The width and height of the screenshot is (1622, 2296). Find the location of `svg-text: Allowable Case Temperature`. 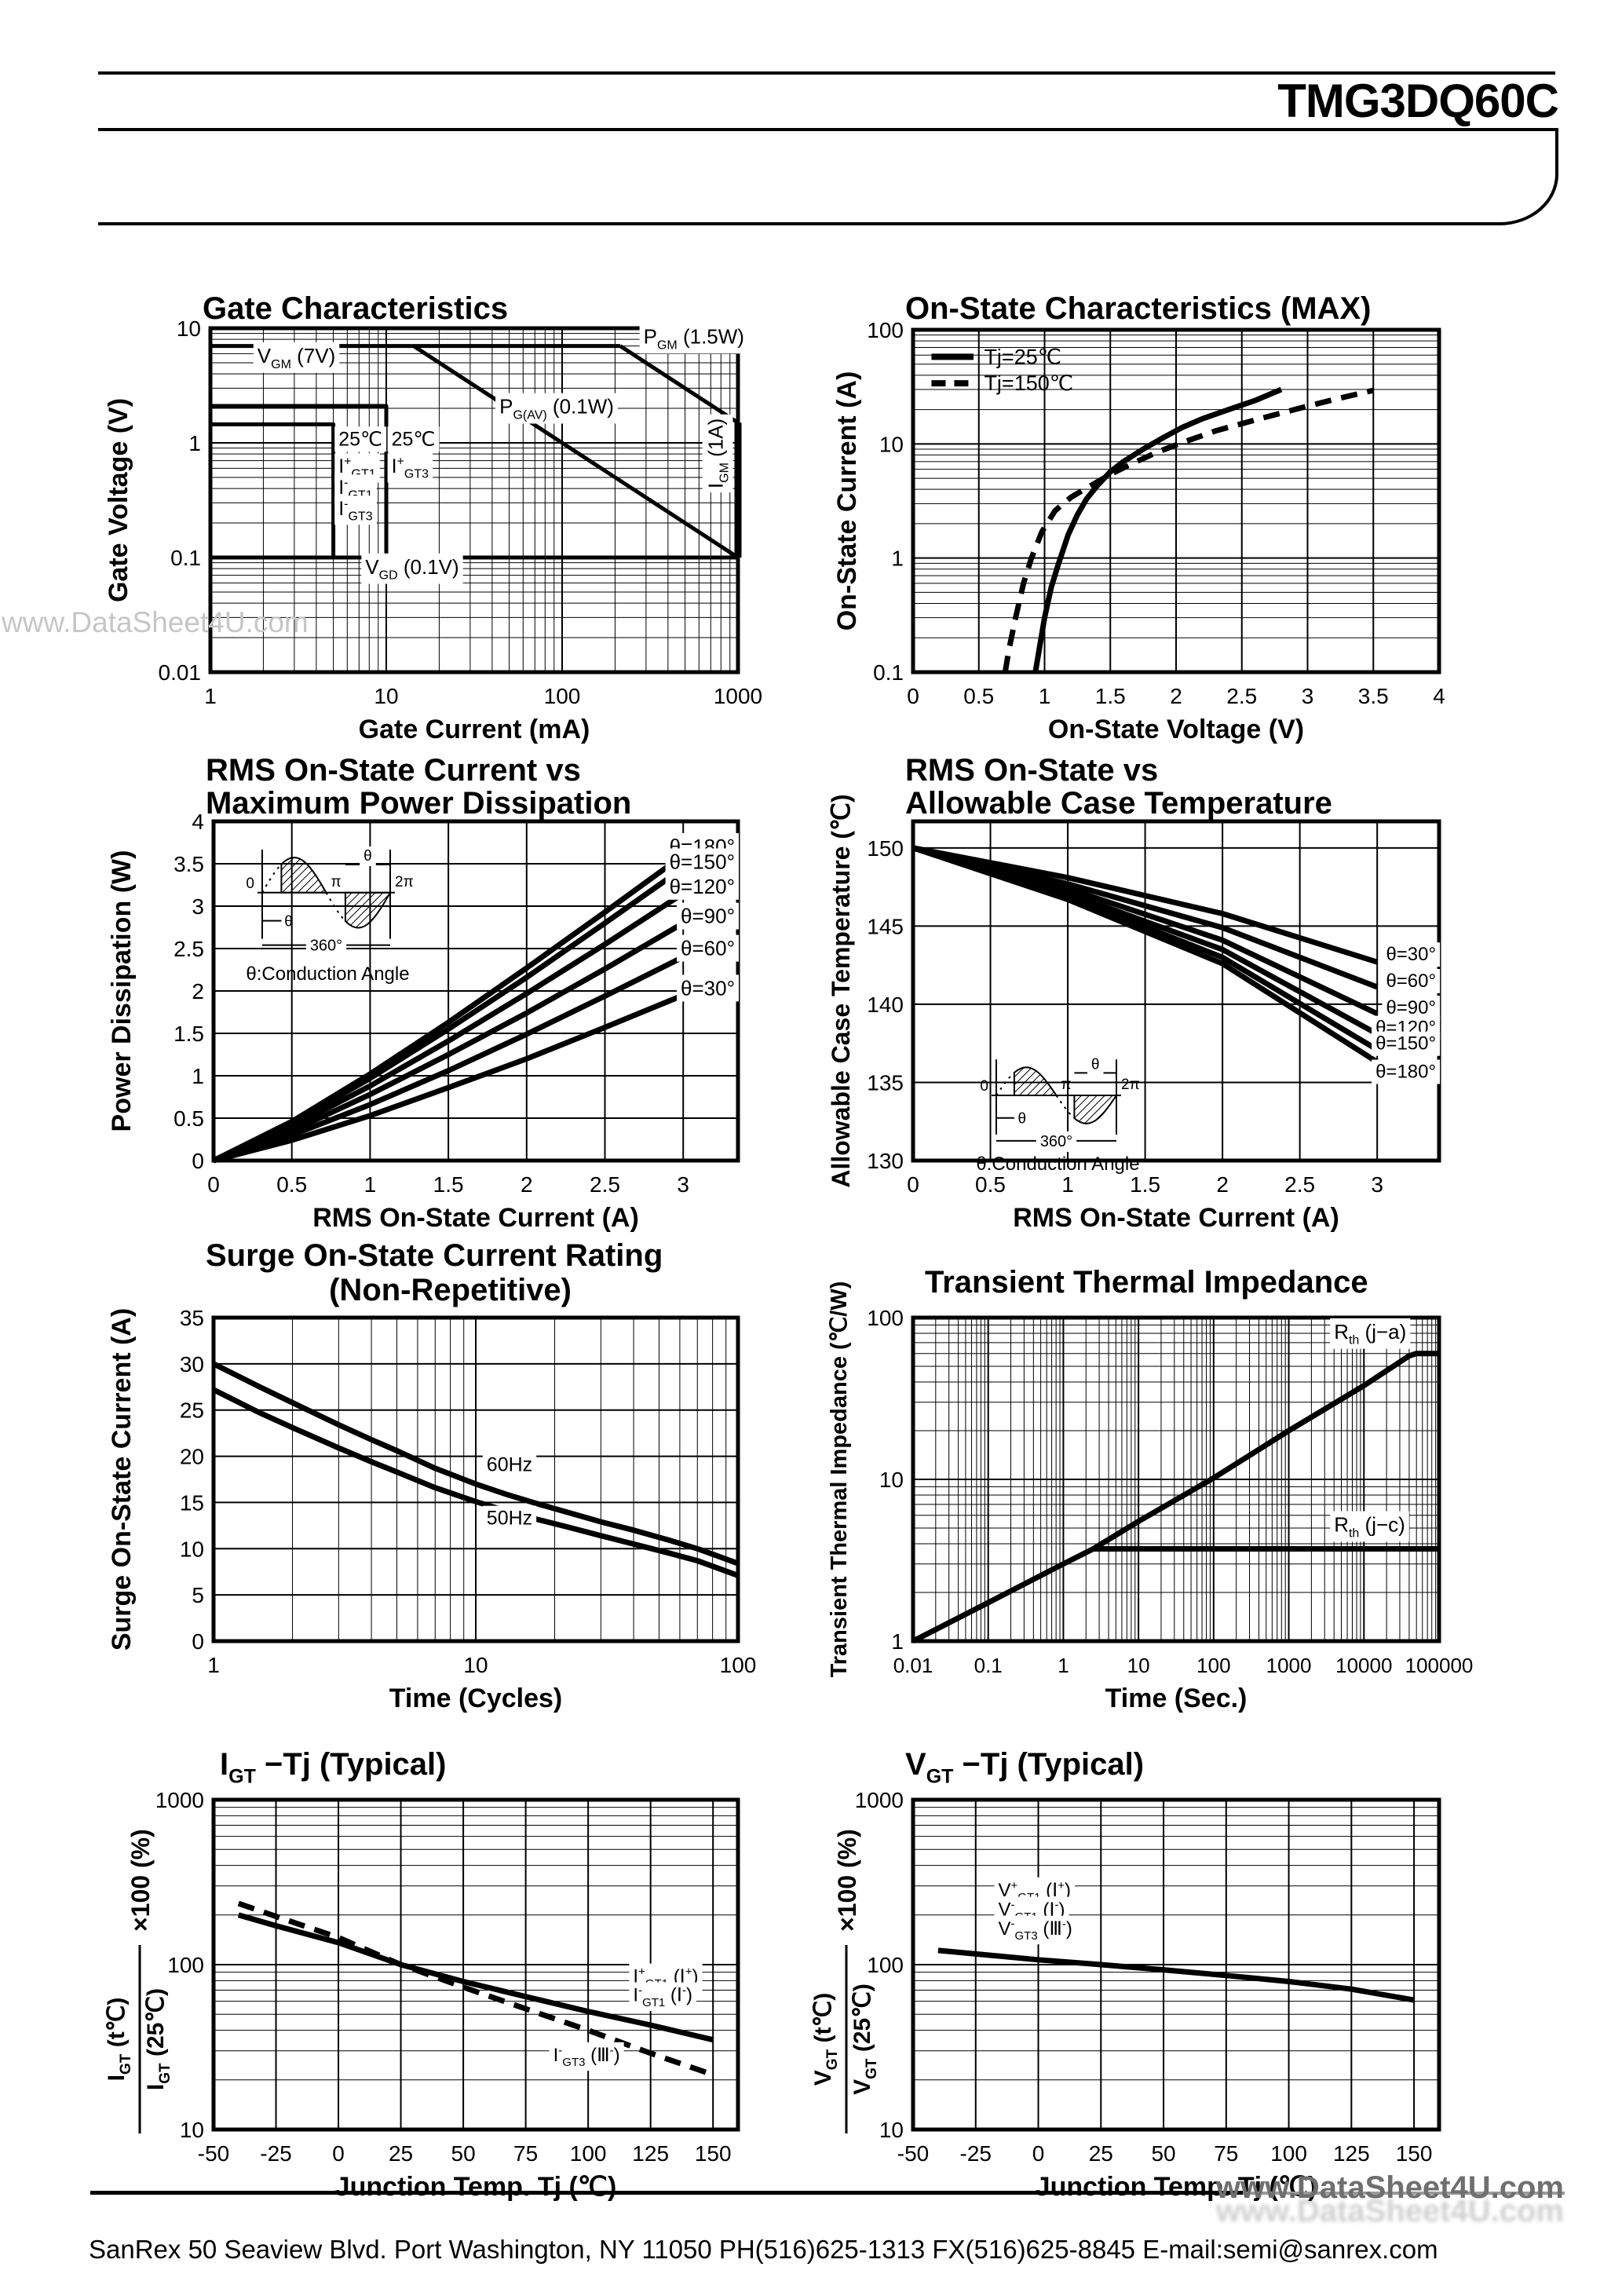

svg-text: Allowable Case Temperature is located at coordinates (1118, 803).